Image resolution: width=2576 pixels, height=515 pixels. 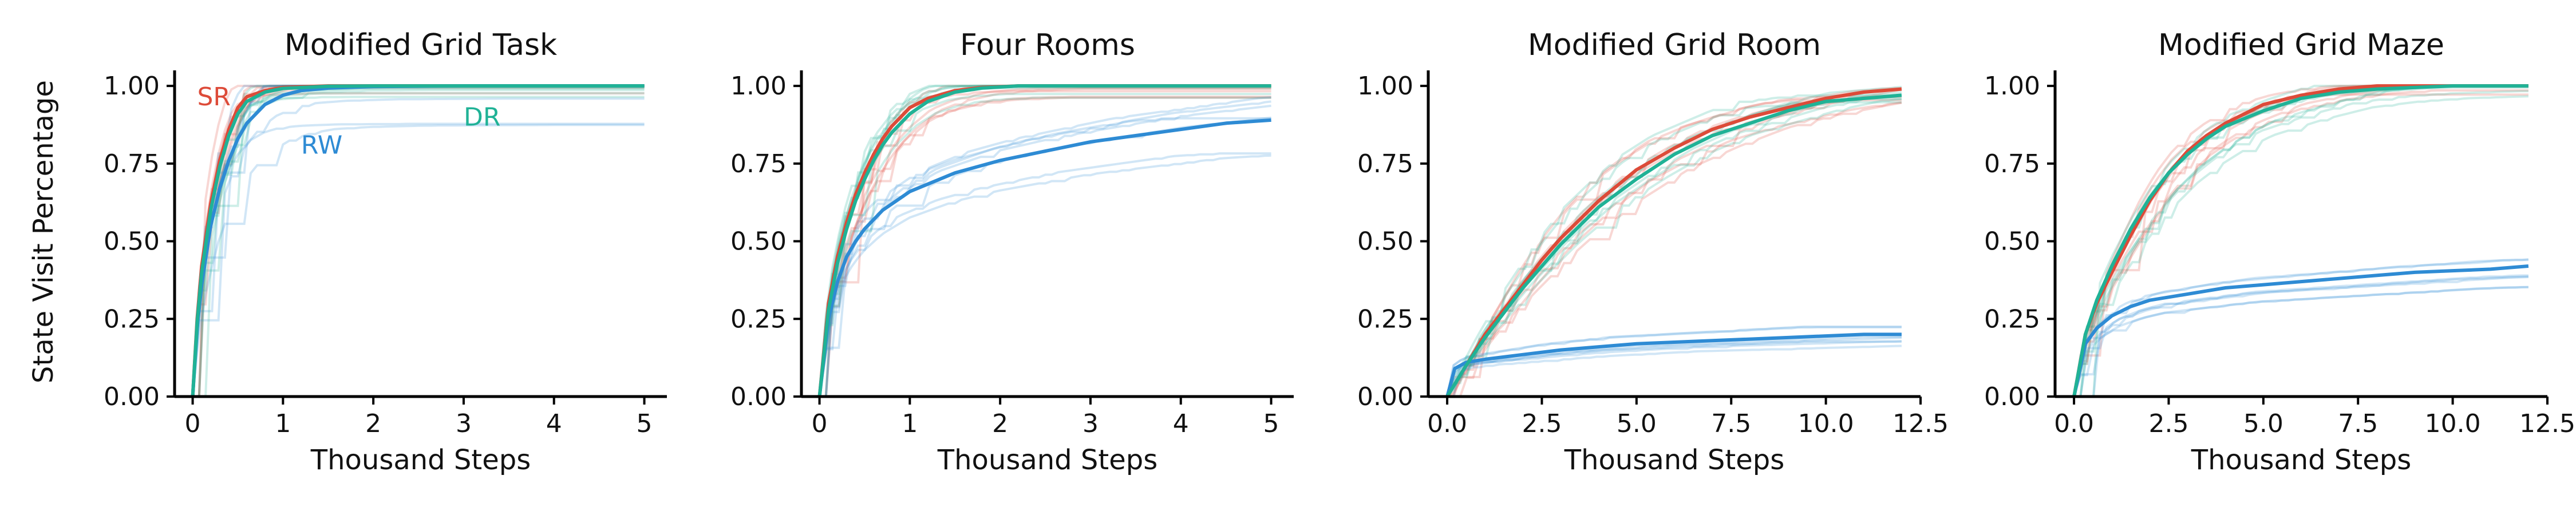 What do you see at coordinates (421, 45) in the screenshot?
I see `chart-title: Modified Grid Task` at bounding box center [421, 45].